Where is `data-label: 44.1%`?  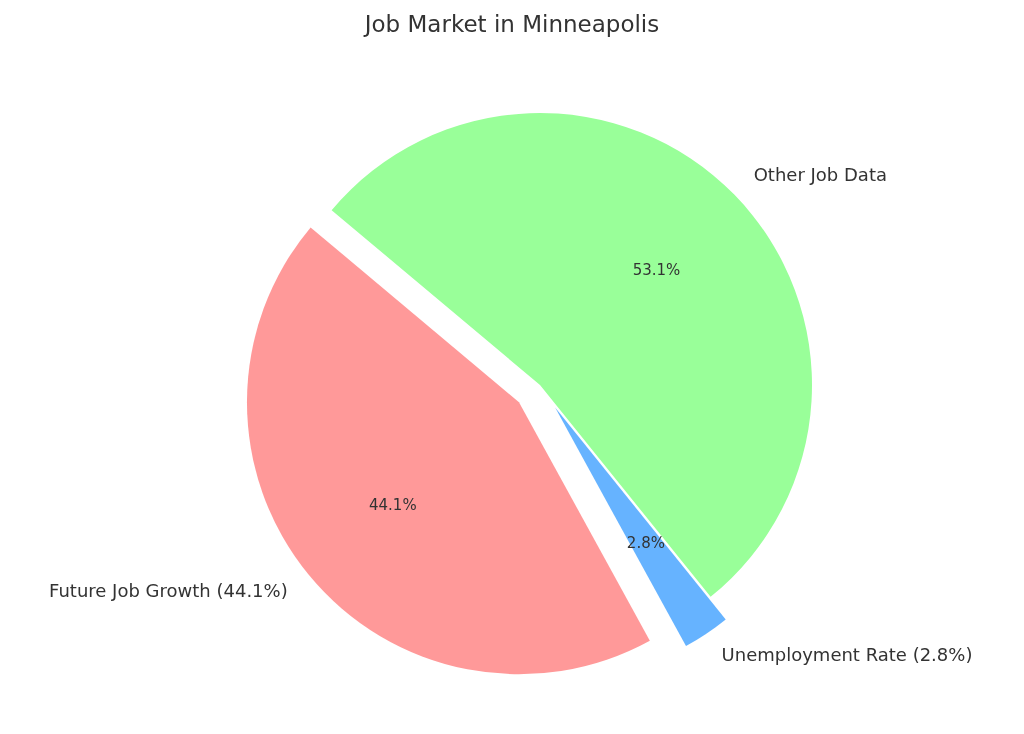 data-label: 44.1% is located at coordinates (393, 505).